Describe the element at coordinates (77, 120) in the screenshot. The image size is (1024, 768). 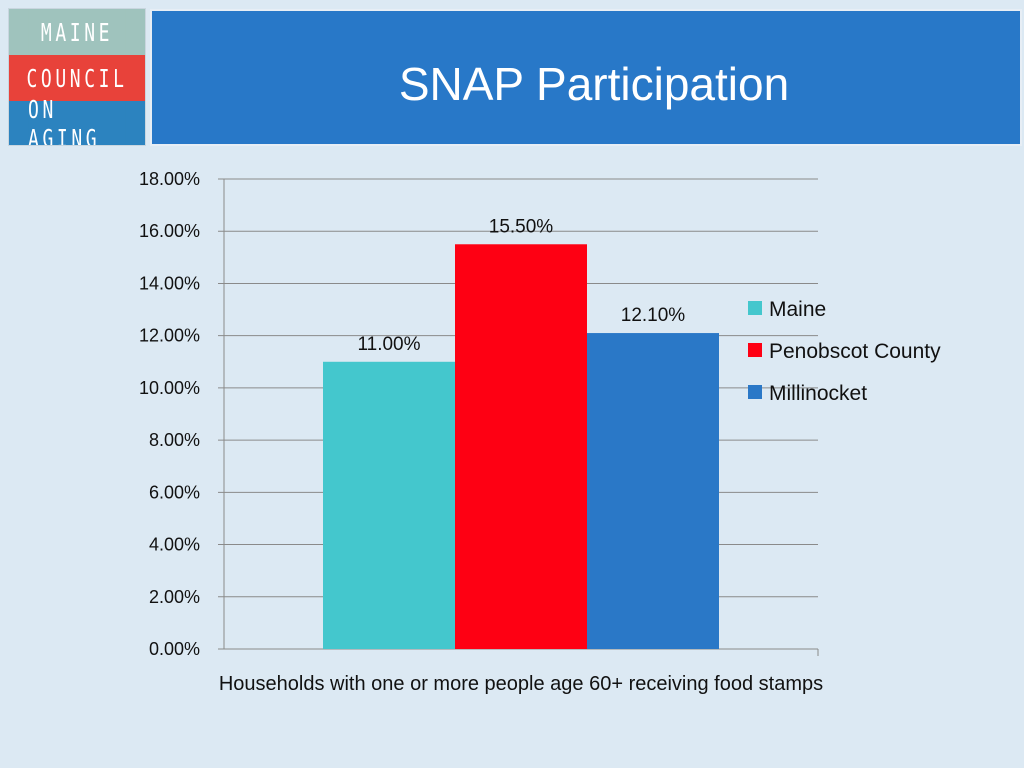
I see `logo-line-on-aging: ON AGING` at that location.